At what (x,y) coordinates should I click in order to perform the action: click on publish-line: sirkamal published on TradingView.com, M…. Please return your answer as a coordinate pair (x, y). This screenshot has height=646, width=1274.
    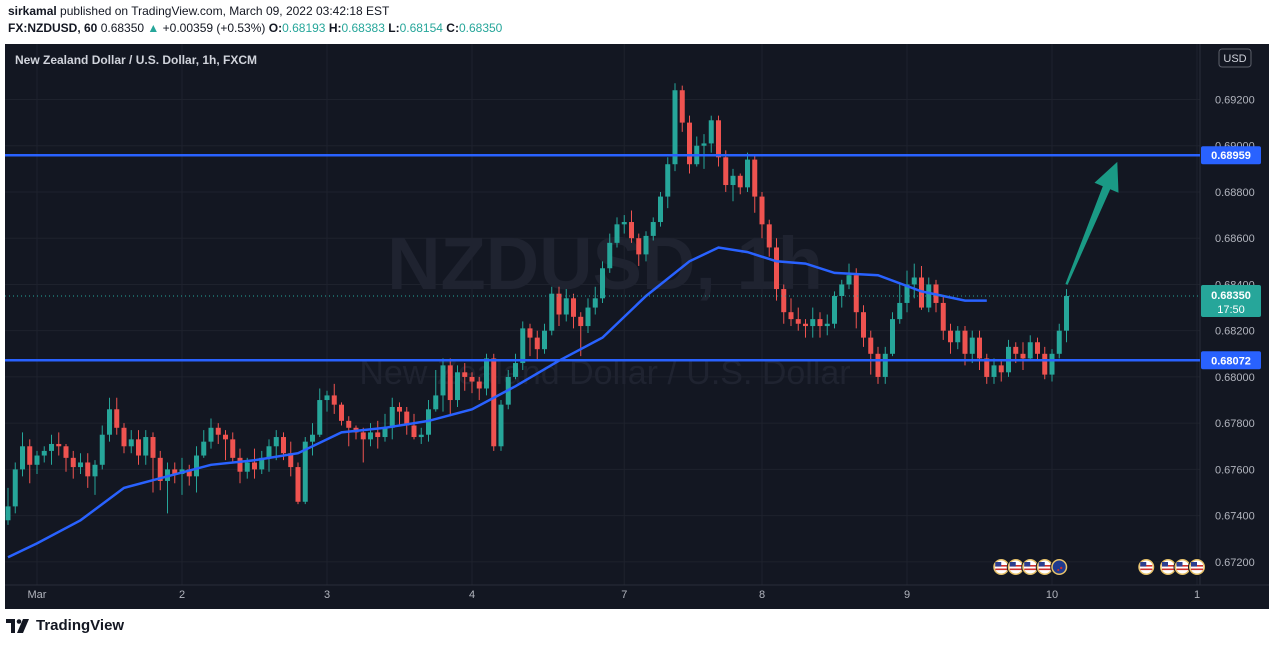
    Looking at the image, I should click on (198, 11).